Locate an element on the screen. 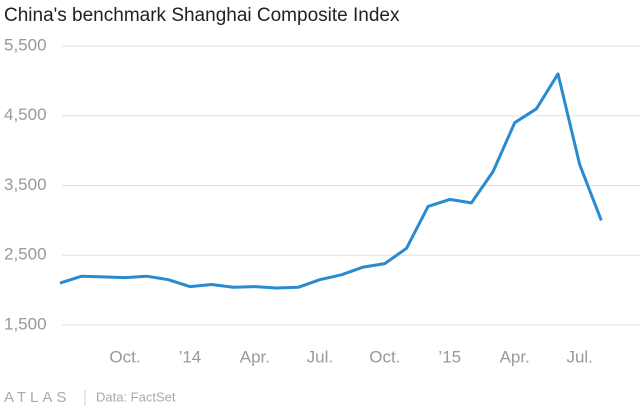 The height and width of the screenshot is (412, 640). source: Data: FactSet is located at coordinates (136, 396).